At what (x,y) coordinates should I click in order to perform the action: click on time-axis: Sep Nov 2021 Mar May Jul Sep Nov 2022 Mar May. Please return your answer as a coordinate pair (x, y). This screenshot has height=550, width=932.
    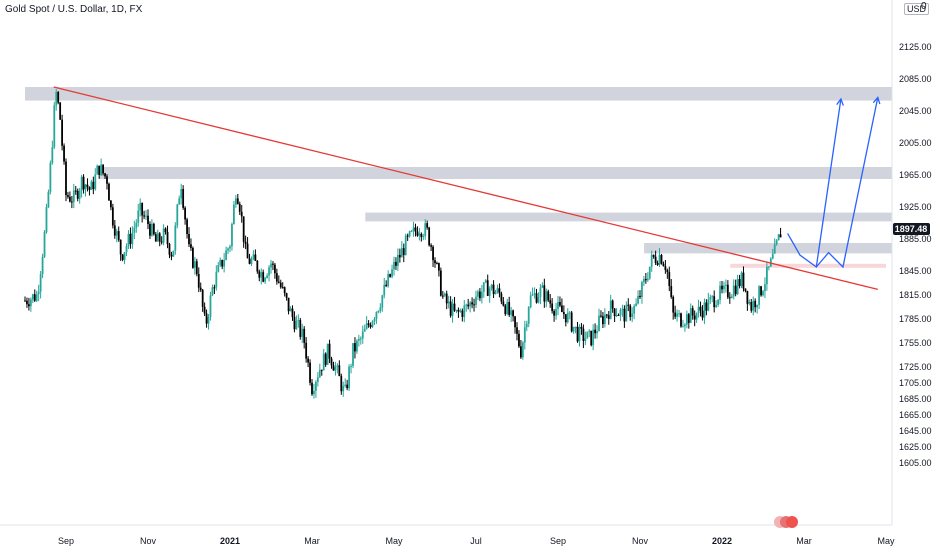
    Looking at the image, I should click on (476, 541).